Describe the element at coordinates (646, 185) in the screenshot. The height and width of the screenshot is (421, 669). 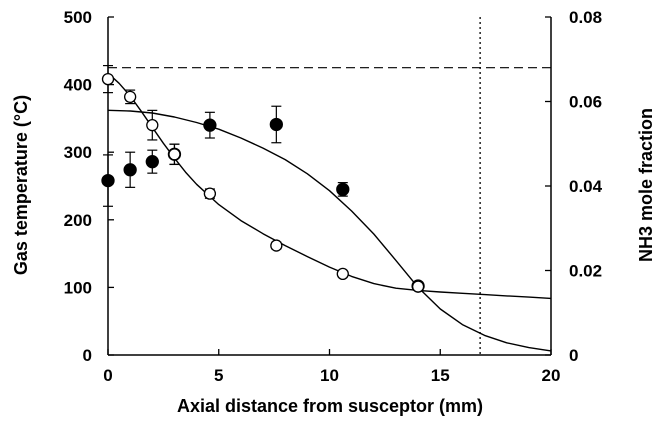
I see `y-axis-right-title: NH3 mole fraction` at that location.